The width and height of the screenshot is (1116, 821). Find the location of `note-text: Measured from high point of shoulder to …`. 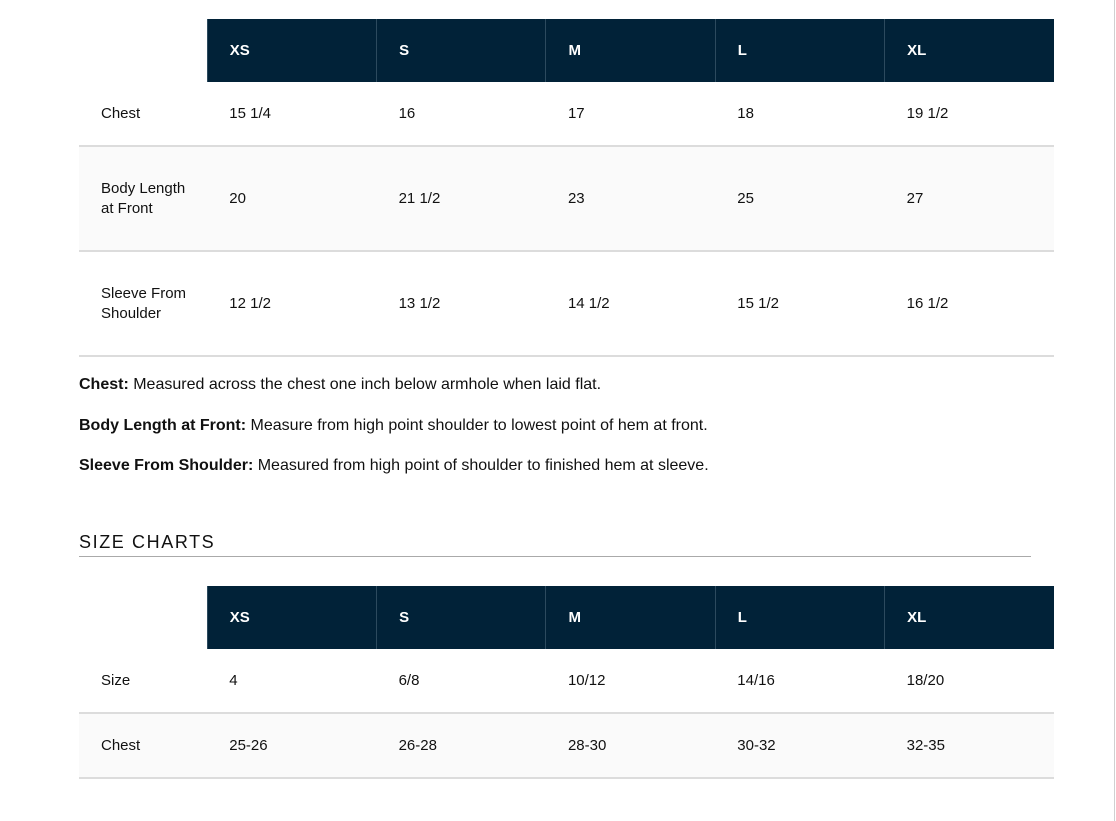

note-text: Measured from high point of shoulder to … is located at coordinates (481, 465).